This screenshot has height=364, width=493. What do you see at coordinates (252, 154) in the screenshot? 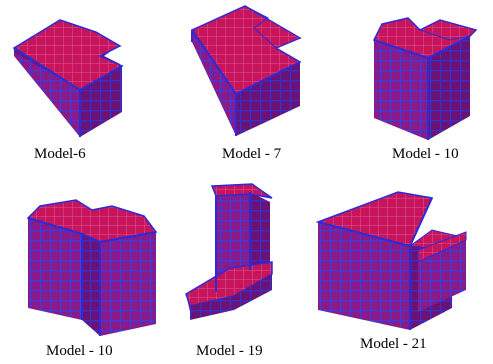
I see `caption-model-2: Model - 7` at bounding box center [252, 154].